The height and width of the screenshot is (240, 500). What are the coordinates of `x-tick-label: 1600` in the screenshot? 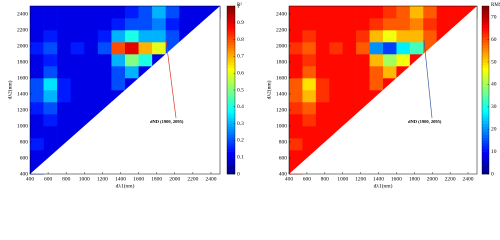 It's located at (396, 179).